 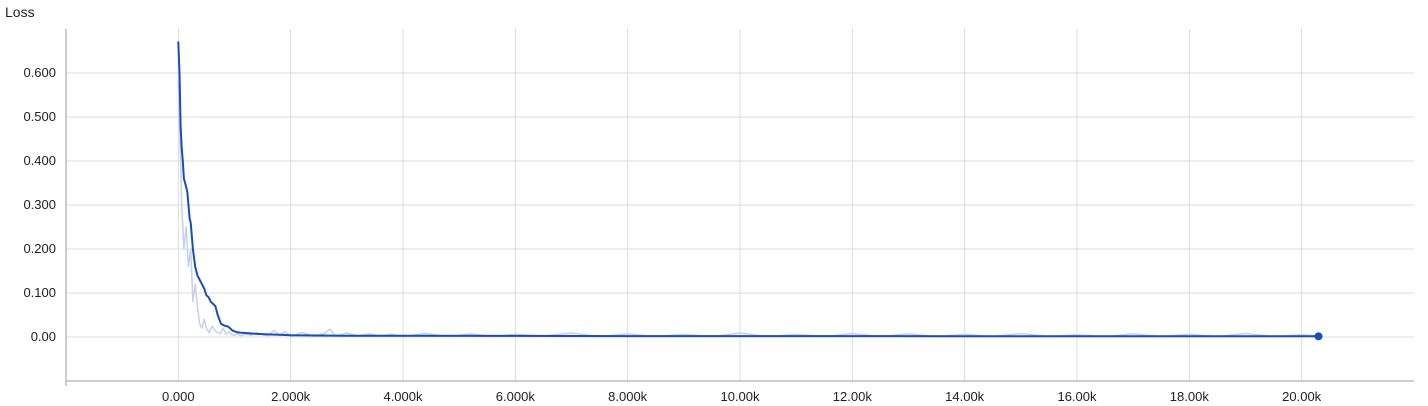 What do you see at coordinates (1190, 396) in the screenshot?
I see `x-tick-label: 18.00k` at bounding box center [1190, 396].